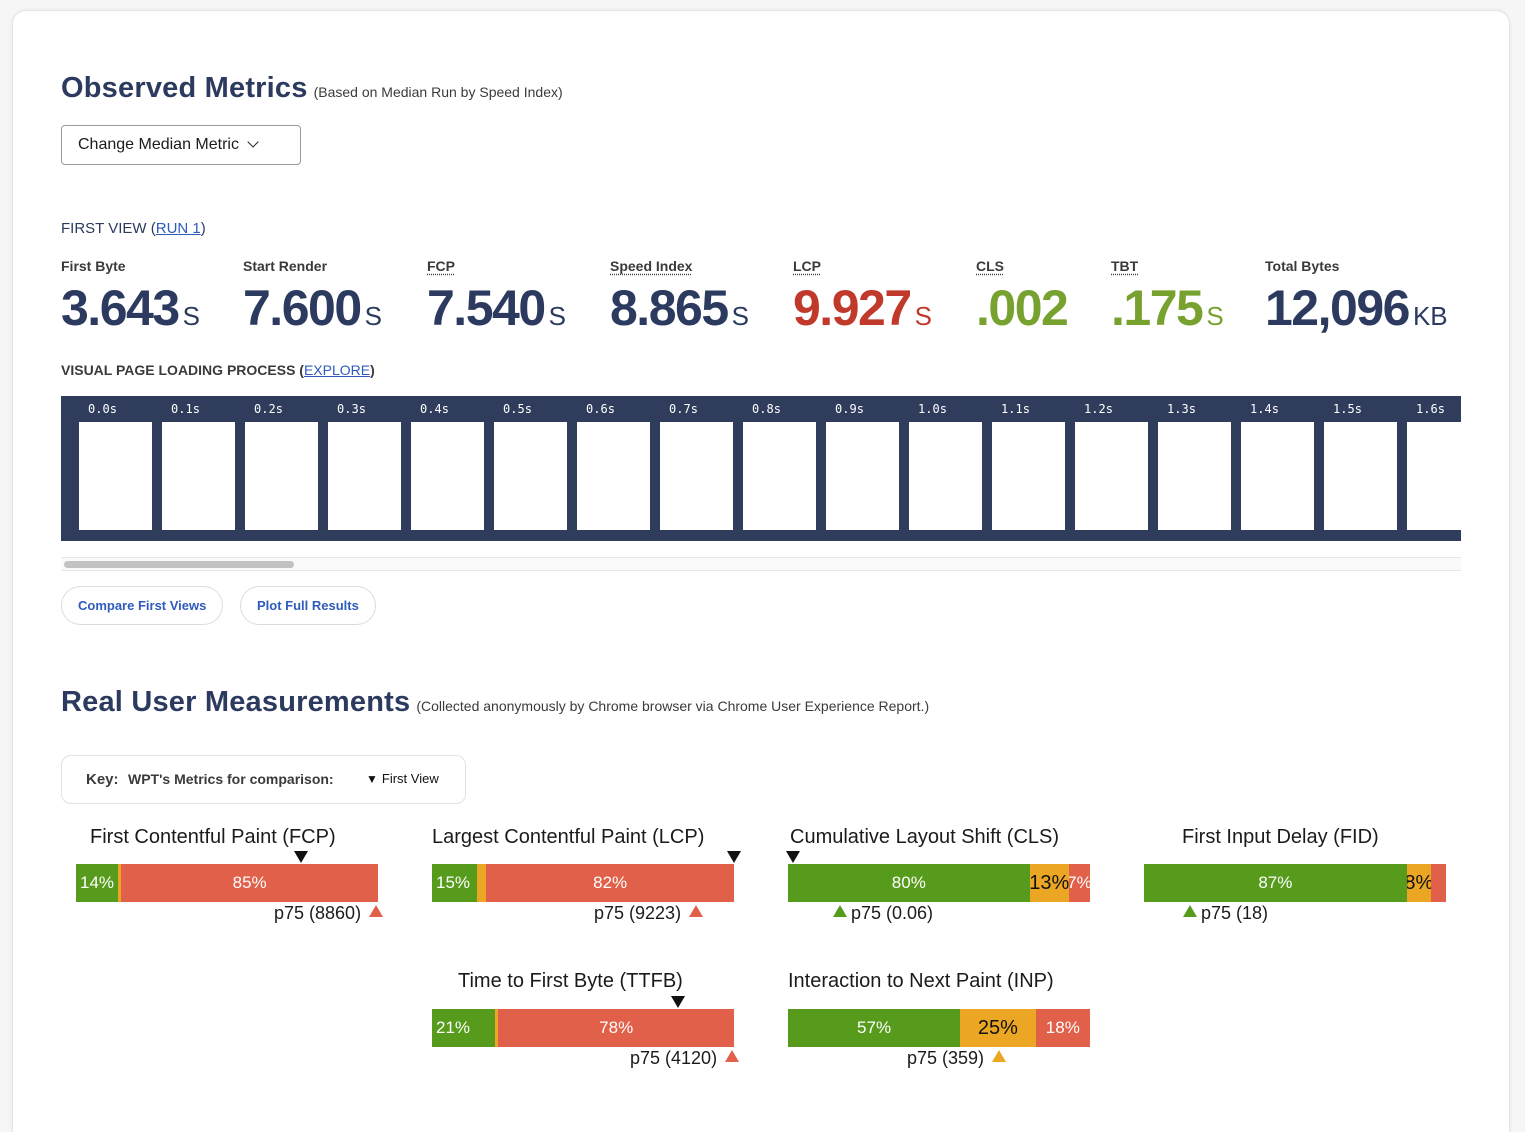  I want to click on metric-first-byte: First Byte 3.643 S, so click(130, 300).